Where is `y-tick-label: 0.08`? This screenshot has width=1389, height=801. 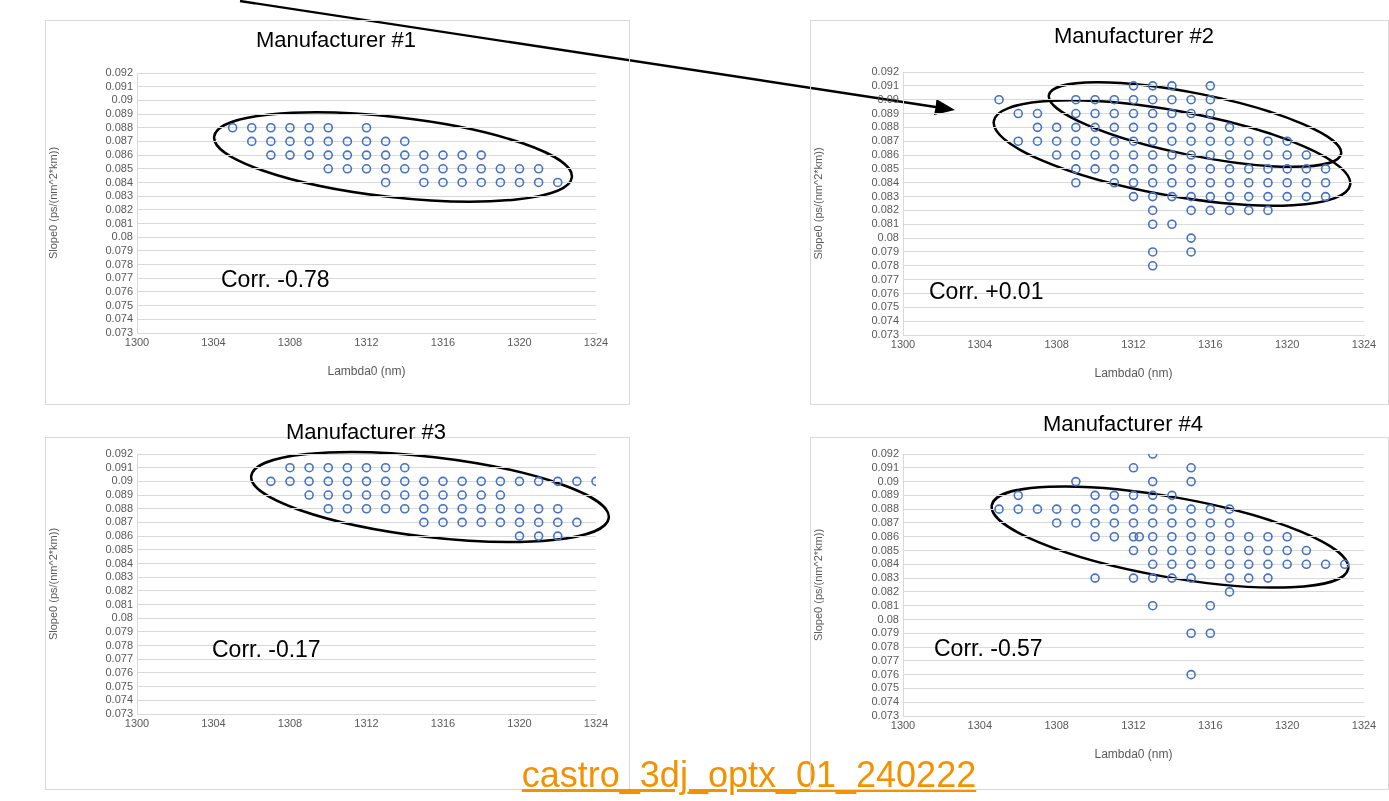 y-tick-label: 0.08 is located at coordinates (888, 237).